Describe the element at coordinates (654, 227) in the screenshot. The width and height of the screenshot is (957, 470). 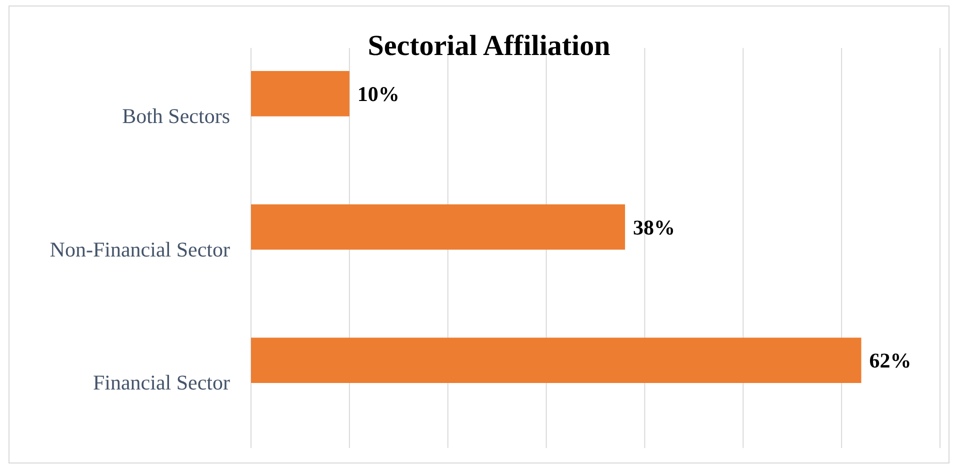
I see `data-label: 38%` at that location.